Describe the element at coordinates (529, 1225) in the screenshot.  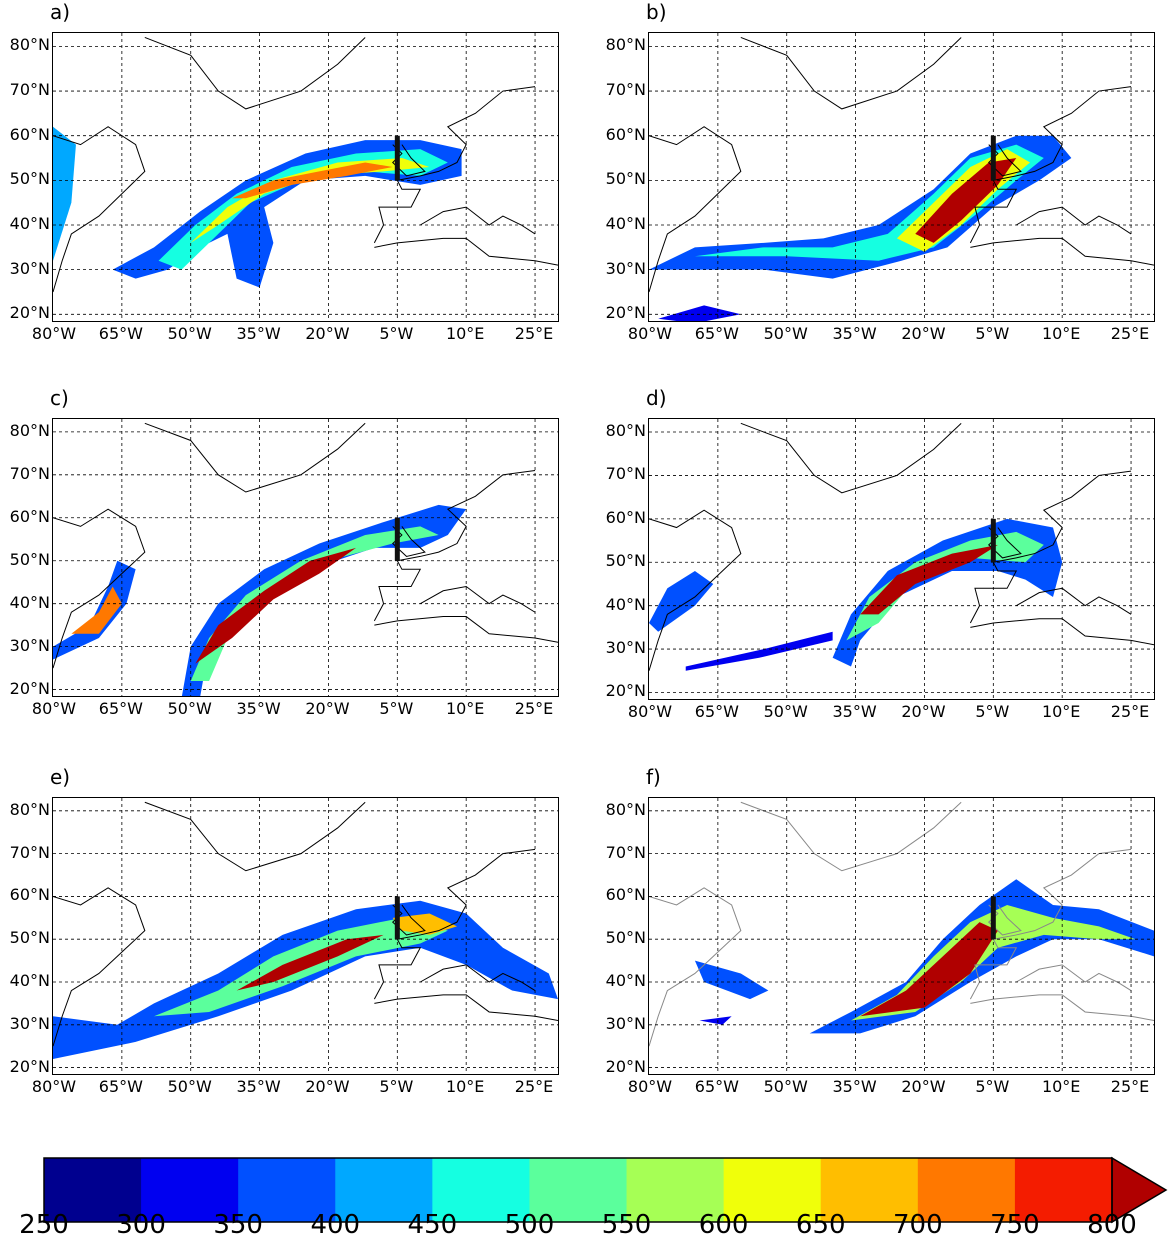
I see `colorbar-tick-label: 500` at that location.